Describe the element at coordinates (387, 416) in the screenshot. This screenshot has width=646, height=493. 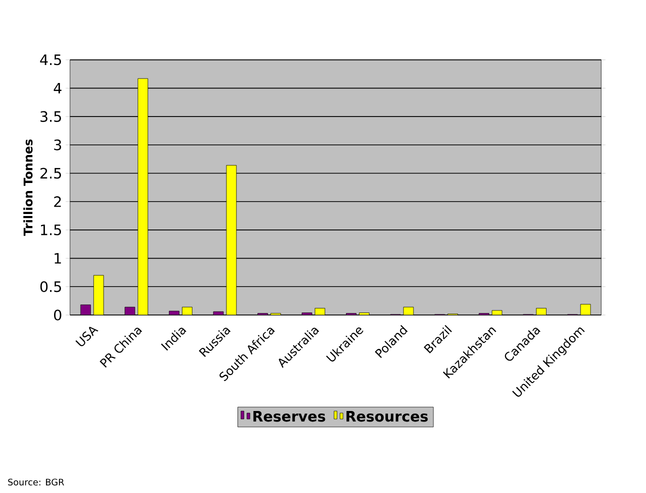
I see `legend-label: Resources` at that location.